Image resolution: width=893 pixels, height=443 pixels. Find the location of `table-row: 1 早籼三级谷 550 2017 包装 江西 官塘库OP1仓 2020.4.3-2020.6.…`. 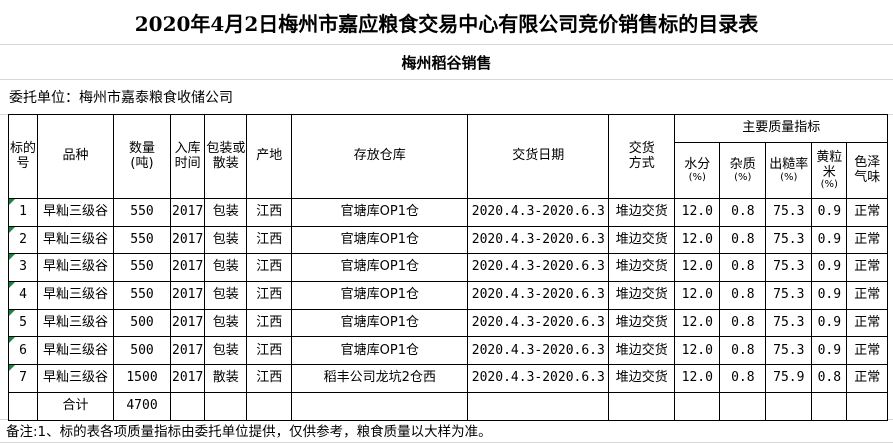

table-row: 1 早籼三级谷 550 2017 包装 江西 官塘库OP1仓 2020.4.3-2020.6.… is located at coordinates (448, 212).